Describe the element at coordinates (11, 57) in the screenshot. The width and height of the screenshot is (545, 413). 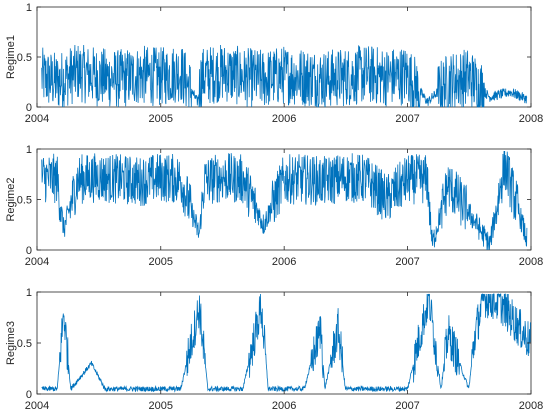
I see `y-axis-label: Regime1` at that location.